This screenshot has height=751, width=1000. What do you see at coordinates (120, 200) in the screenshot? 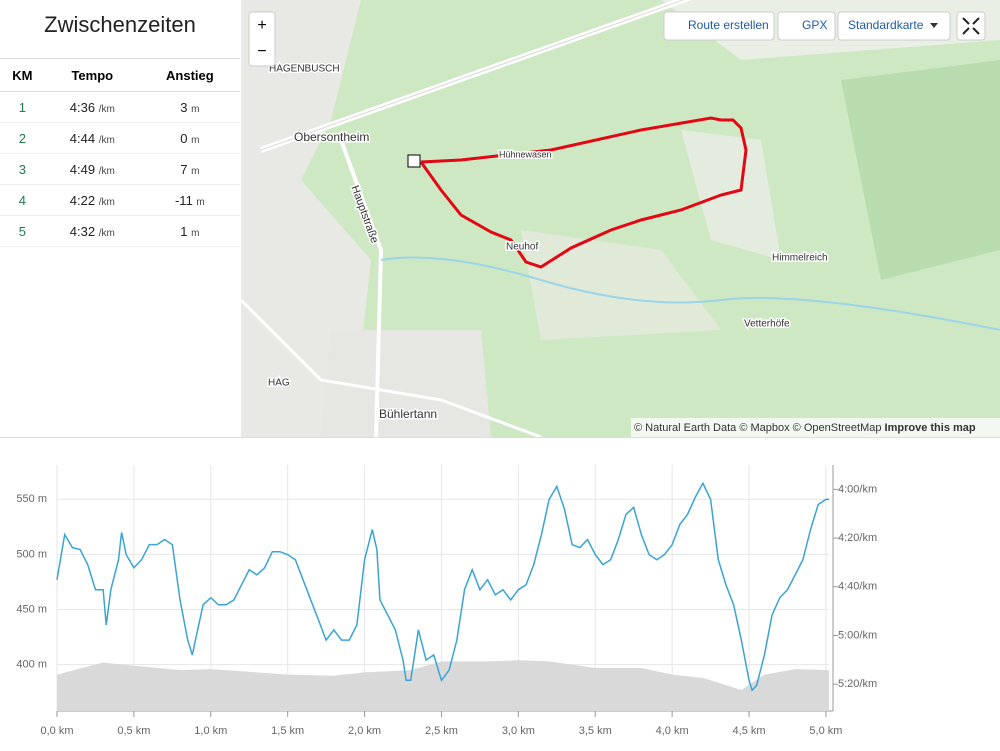
I see `split-row: 4 4:22 /km -11 m` at bounding box center [120, 200].